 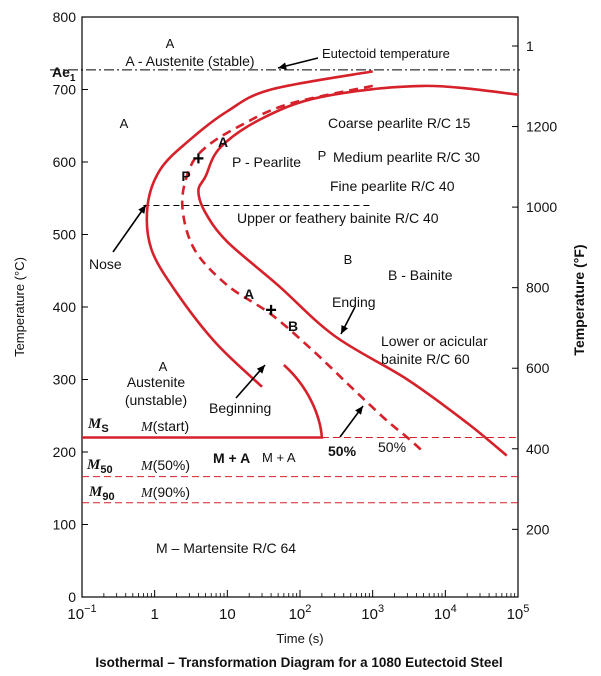 I want to click on label-m90: M90, so click(x=101, y=493).